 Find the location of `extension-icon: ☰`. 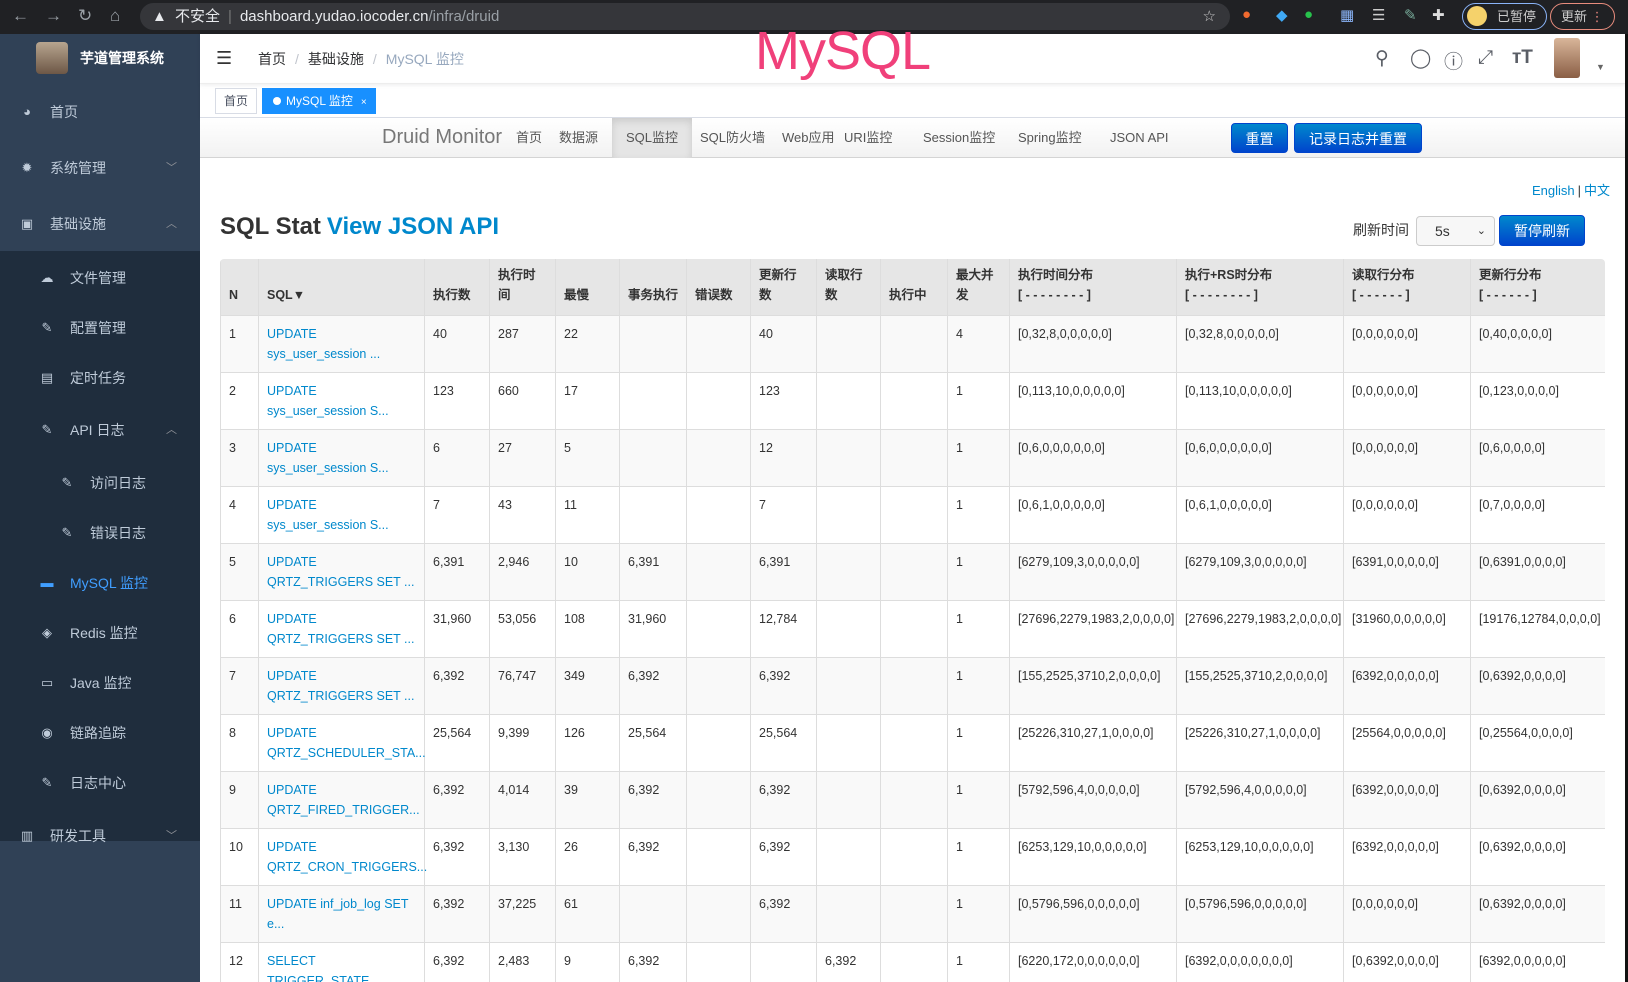

extension-icon: ☰ is located at coordinates (1379, 15).